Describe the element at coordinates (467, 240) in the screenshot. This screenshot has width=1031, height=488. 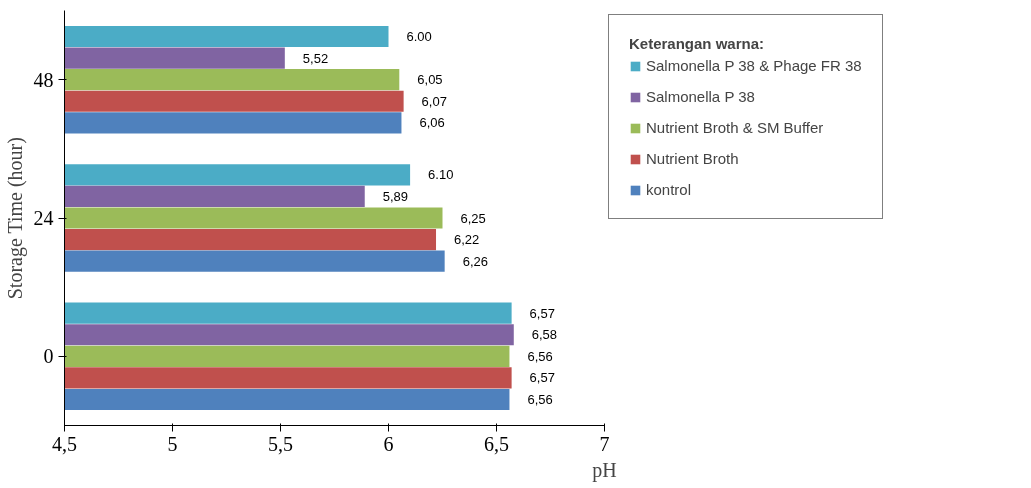
I see `data-label: 6,22` at that location.